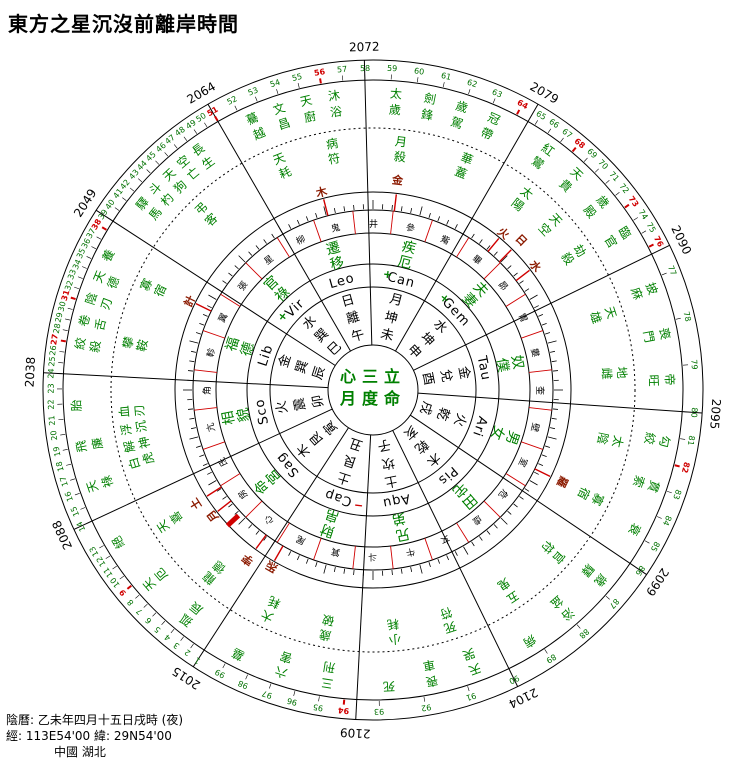 This screenshot has height=767, width=747. I want to click on age-22: 22, so click(51, 404).